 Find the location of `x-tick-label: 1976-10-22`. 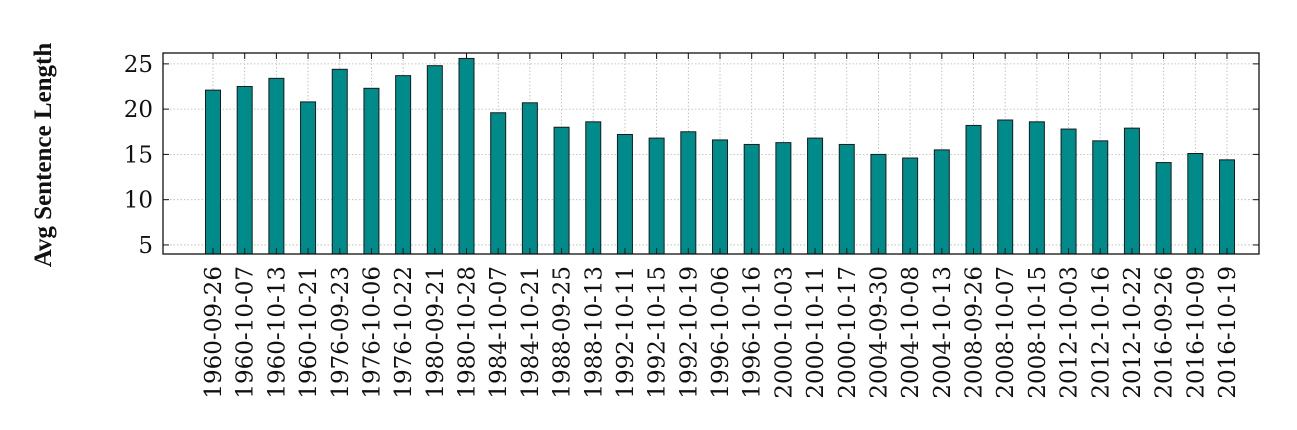

x-tick-label: 1976-10-22 is located at coordinates (404, 332).